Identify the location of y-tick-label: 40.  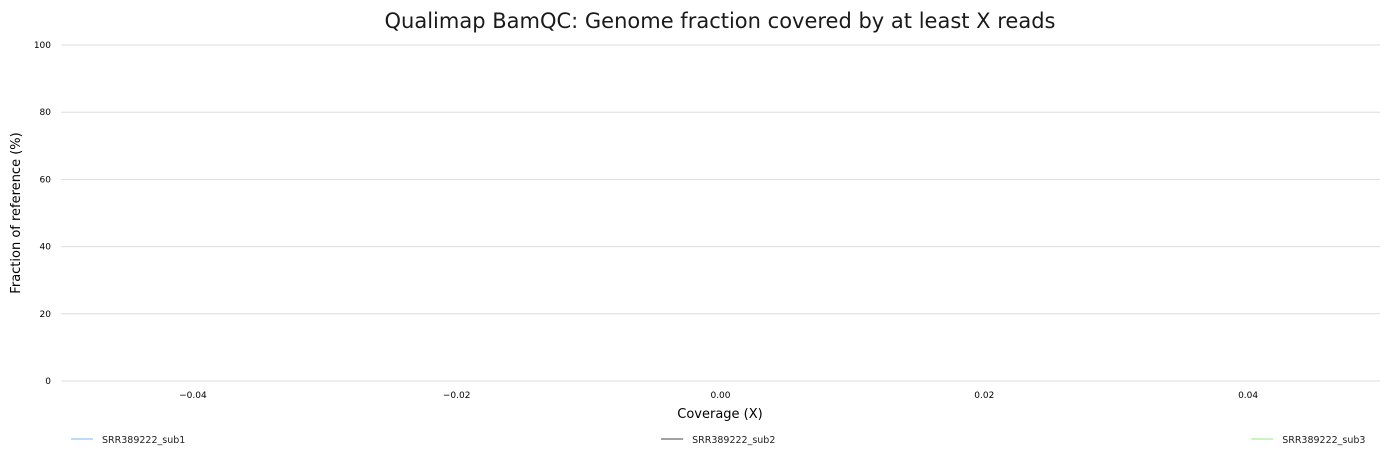
(46, 248).